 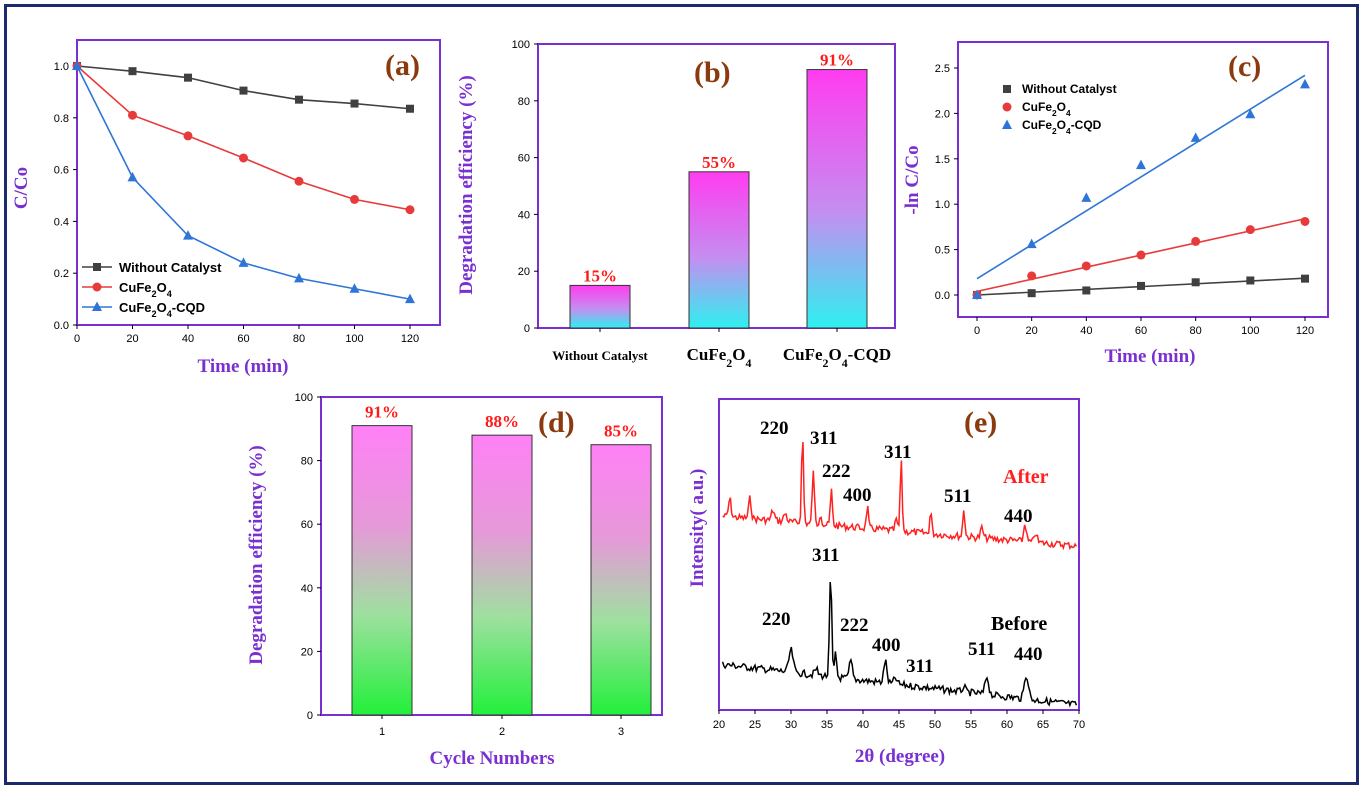 I want to click on panel-e-ylabel: Intensity( a.u.), so click(x=697, y=528).